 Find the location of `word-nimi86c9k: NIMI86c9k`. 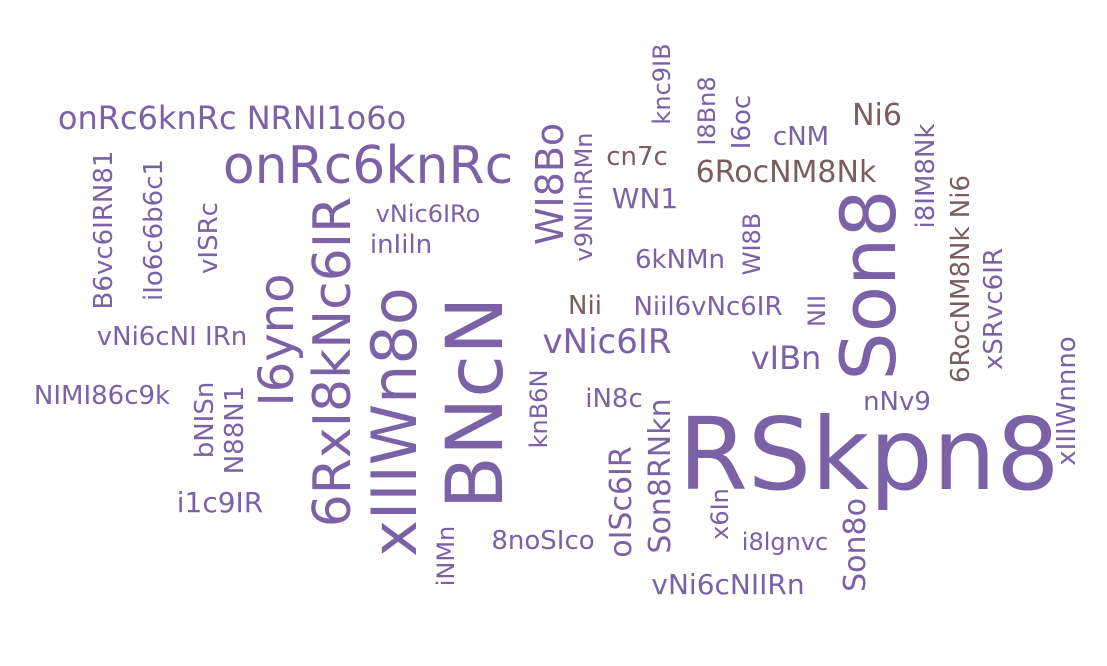

word-nimi86c9k: NIMI86c9k is located at coordinates (102, 396).